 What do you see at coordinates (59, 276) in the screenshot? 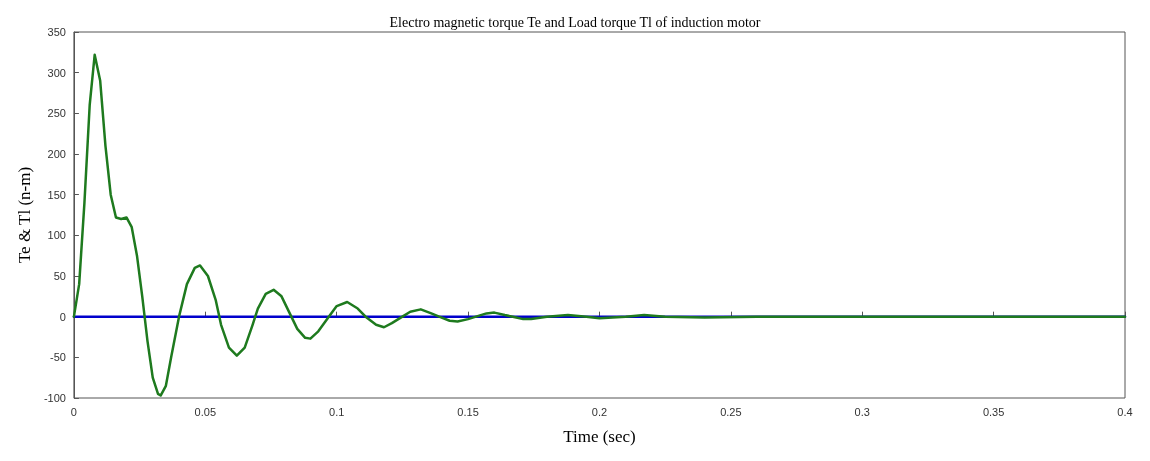
I see `y-tick-label: 50` at bounding box center [59, 276].